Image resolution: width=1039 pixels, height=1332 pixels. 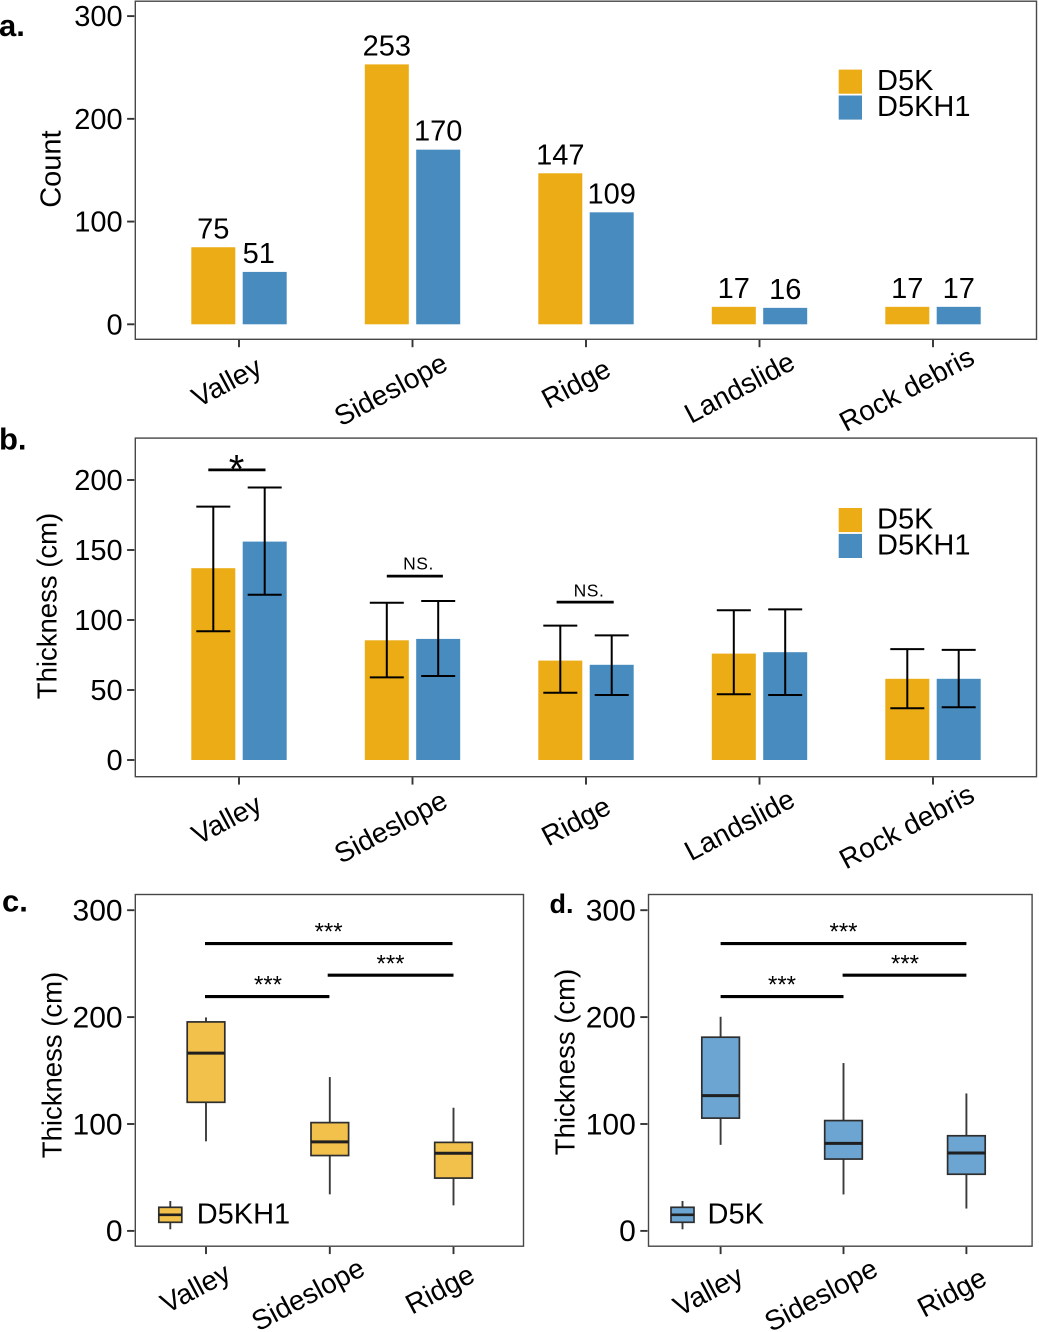 What do you see at coordinates (259, 254) in the screenshot?
I see `svg-text: 51` at bounding box center [259, 254].